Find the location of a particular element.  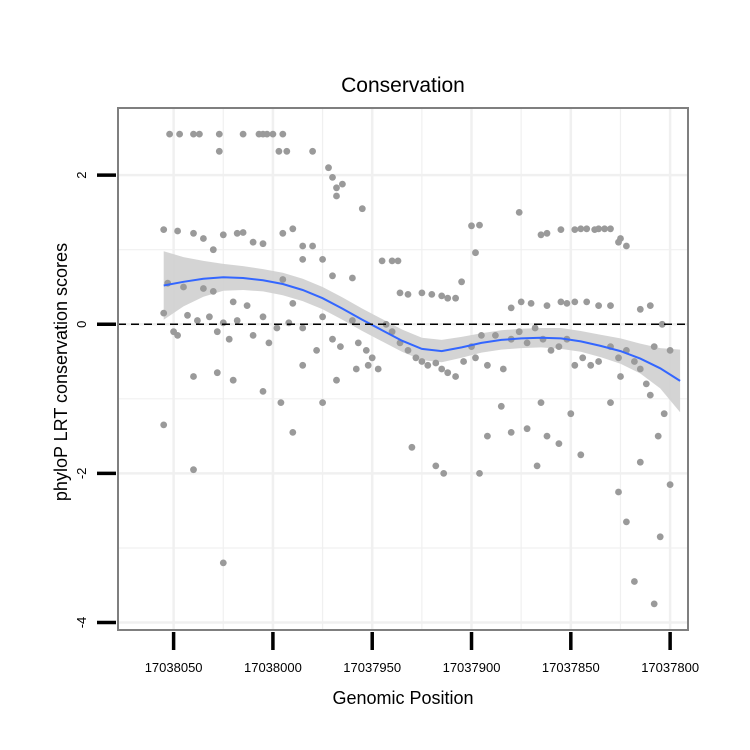

x-axis-title: Genomic Position is located at coordinates (402, 698).